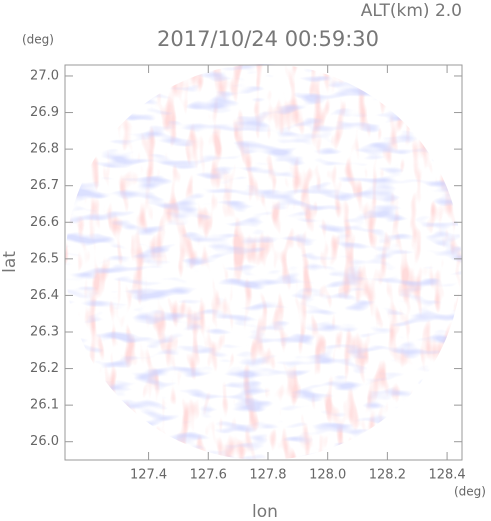  I want to click on y-unit: (deg), so click(38, 40).